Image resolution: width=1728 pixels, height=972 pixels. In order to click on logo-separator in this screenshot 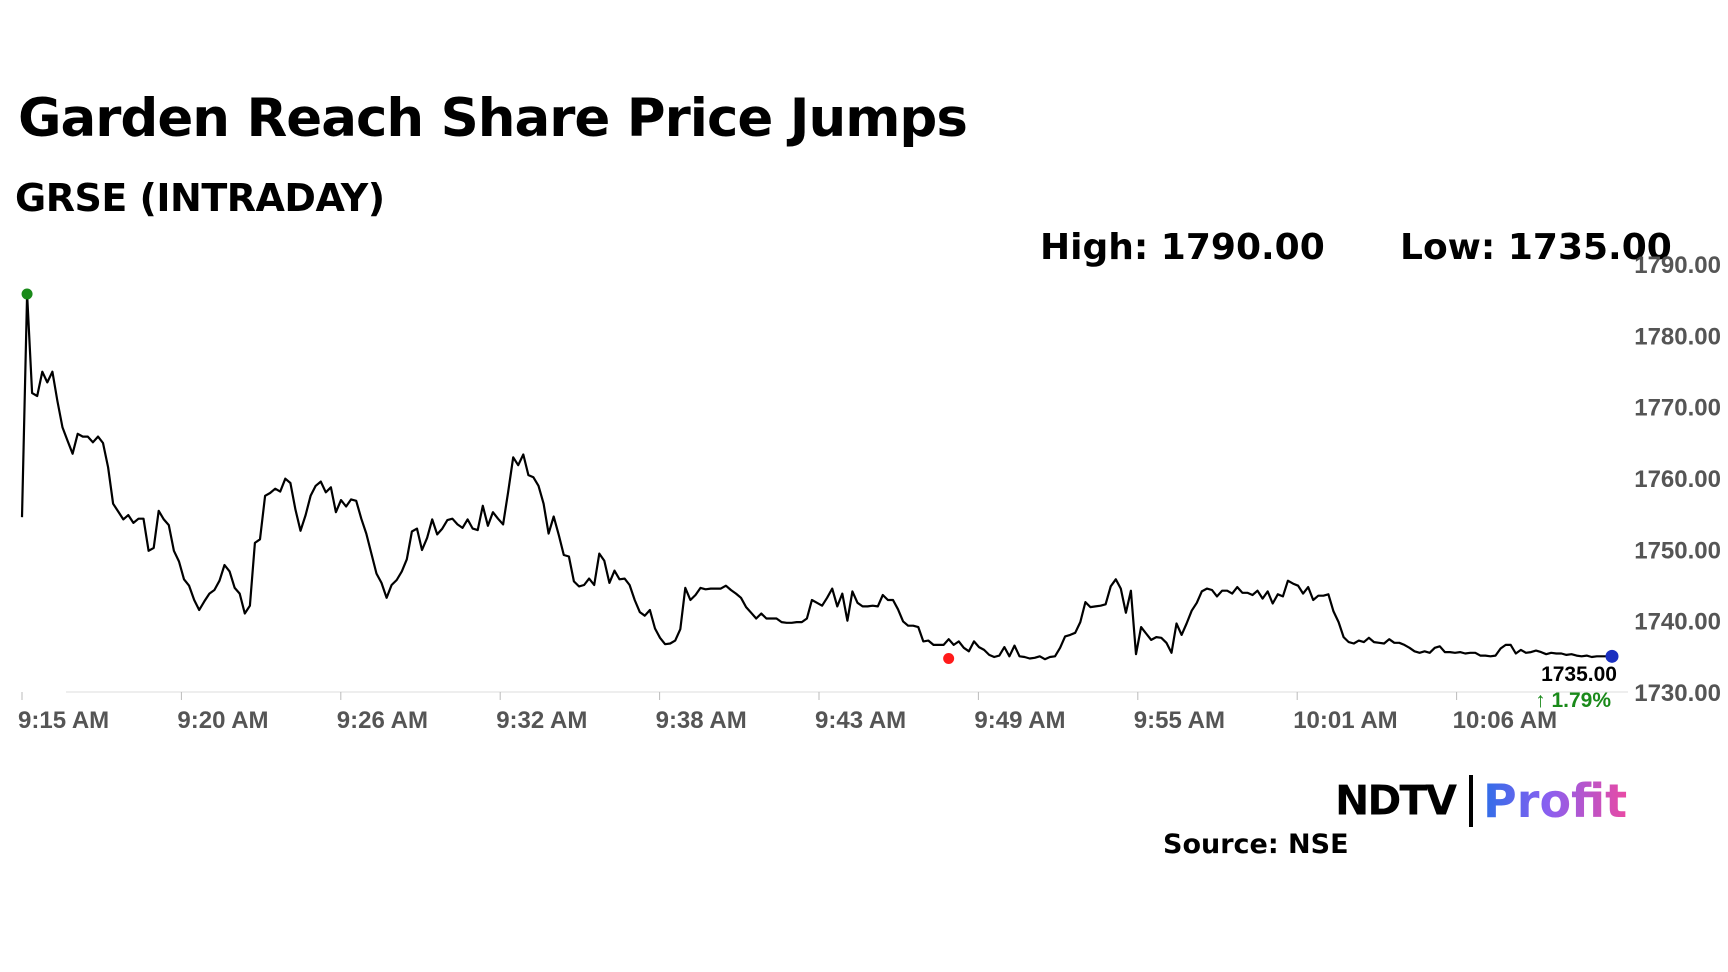, I will do `click(1471, 801)`.